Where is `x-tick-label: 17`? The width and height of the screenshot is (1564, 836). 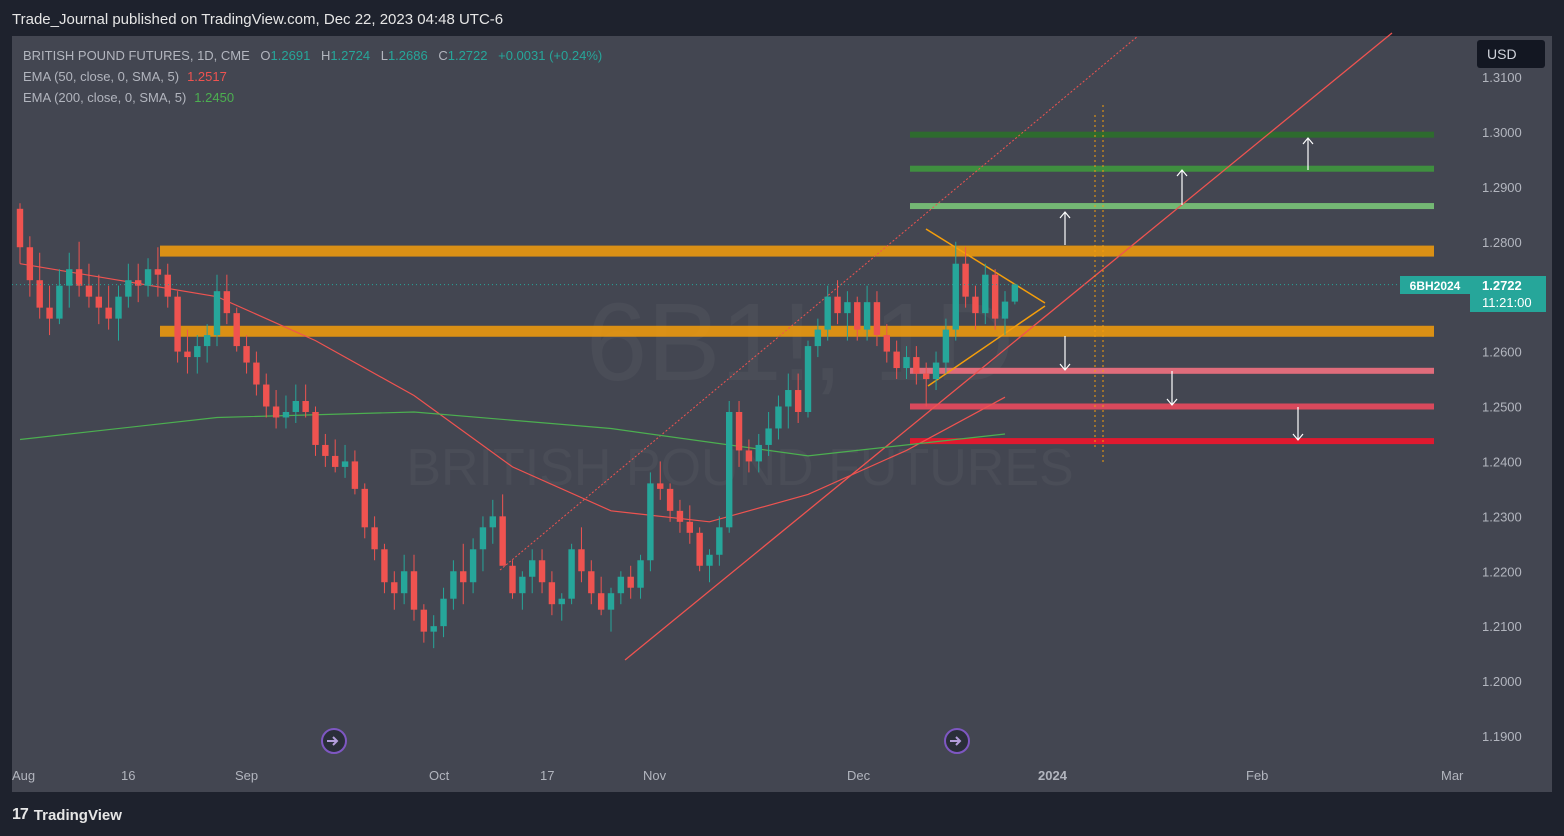 x-tick-label: 17 is located at coordinates (547, 775).